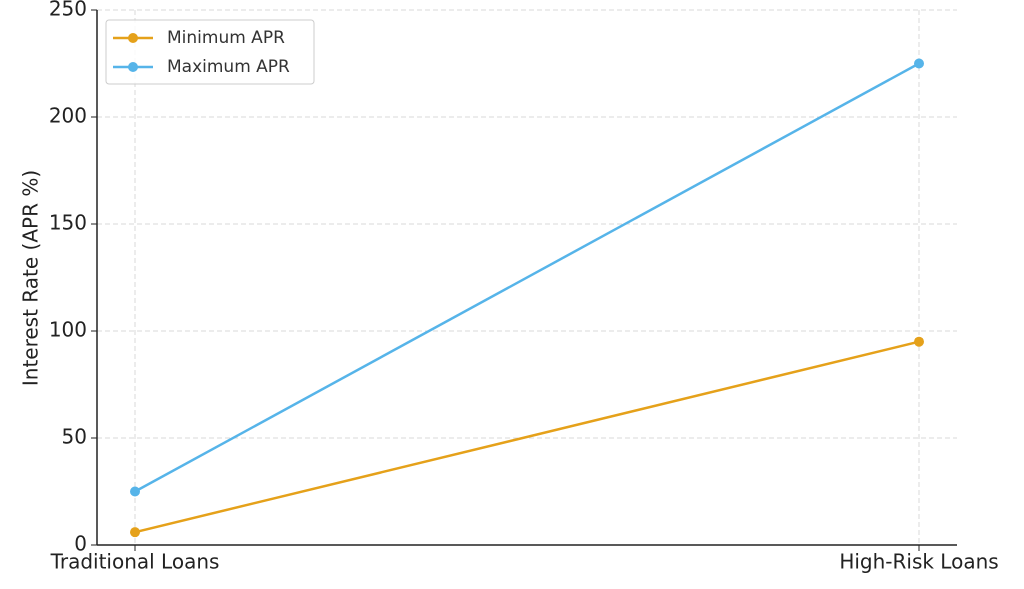 Image resolution: width=1024 pixels, height=589 pixels. Describe the element at coordinates (226, 38) in the screenshot. I see `legend-label: Minimum APR` at that location.